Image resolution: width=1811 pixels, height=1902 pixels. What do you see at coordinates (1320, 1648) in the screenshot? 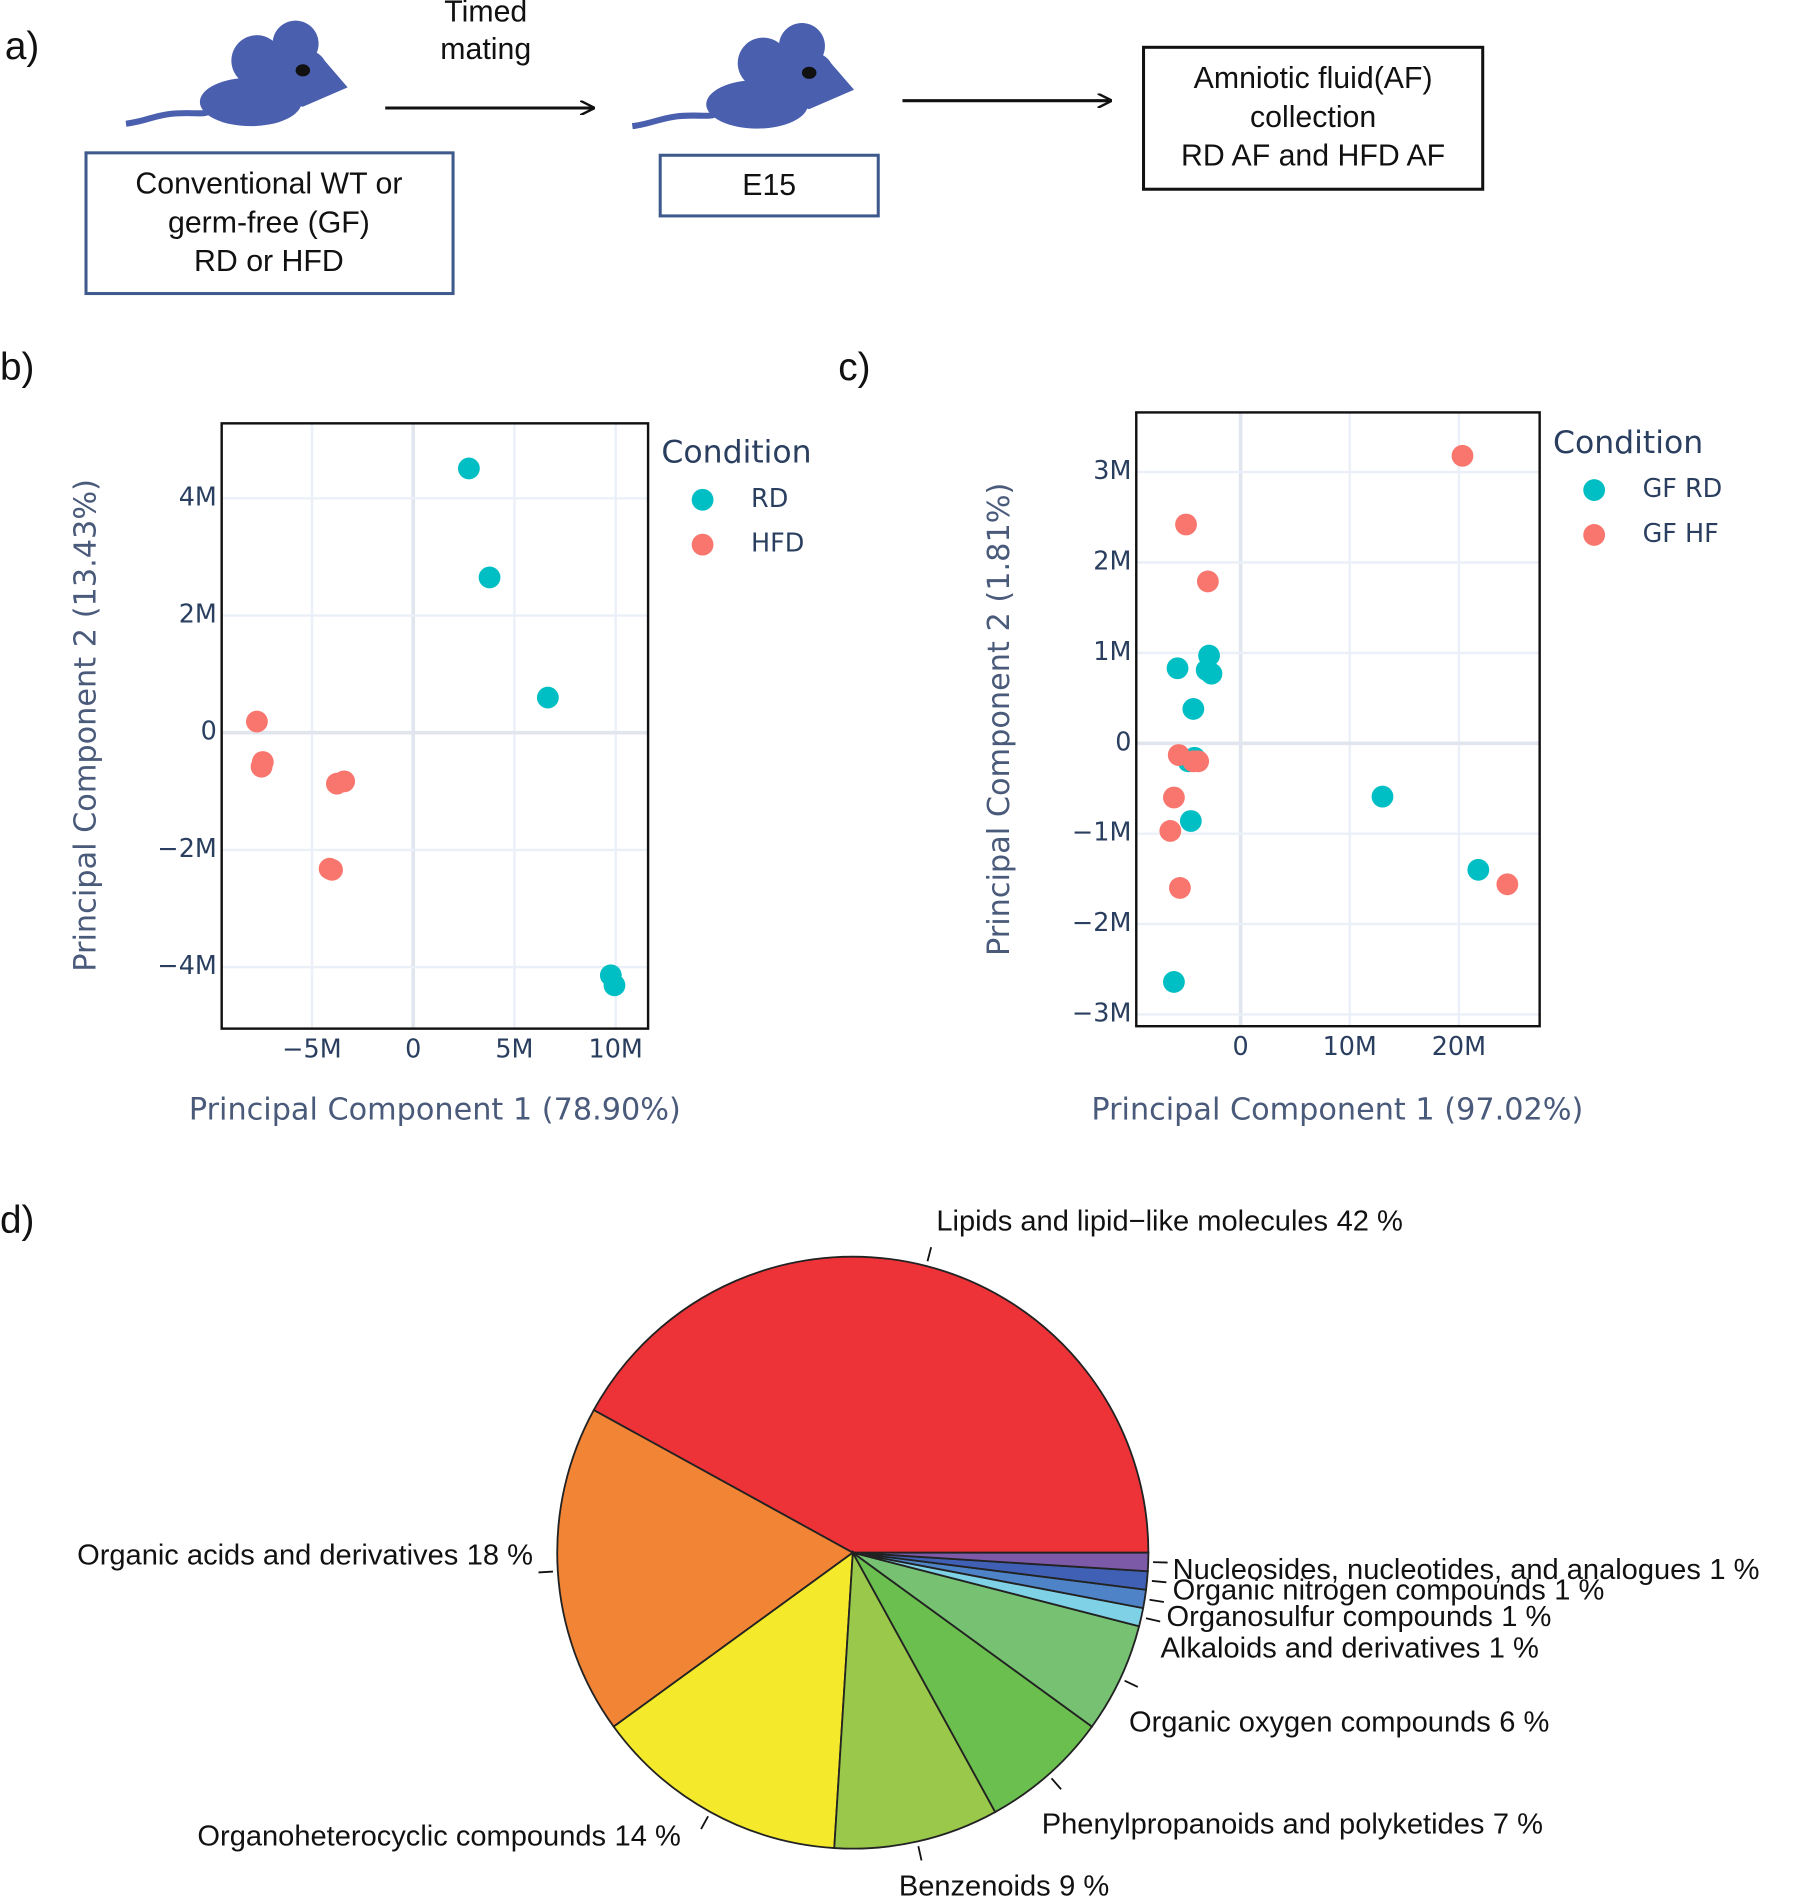
I see `slice-category: Alkaloids and derivatives` at bounding box center [1320, 1648].